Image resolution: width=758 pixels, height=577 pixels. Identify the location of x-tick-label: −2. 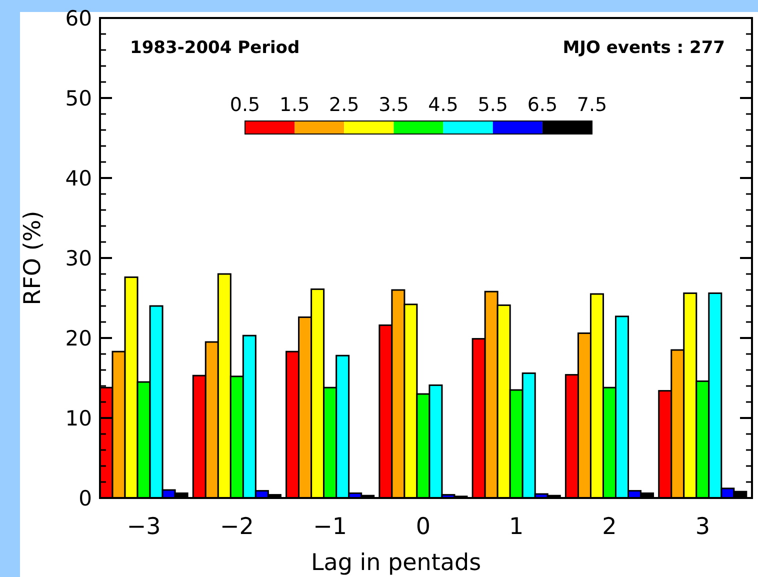
(237, 527).